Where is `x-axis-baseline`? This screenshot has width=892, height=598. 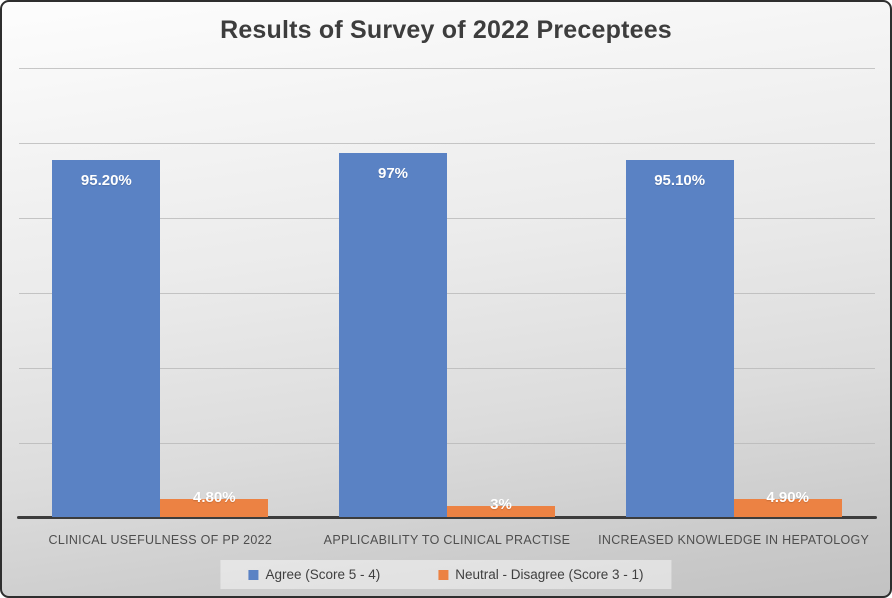
x-axis-baseline is located at coordinates (447, 517).